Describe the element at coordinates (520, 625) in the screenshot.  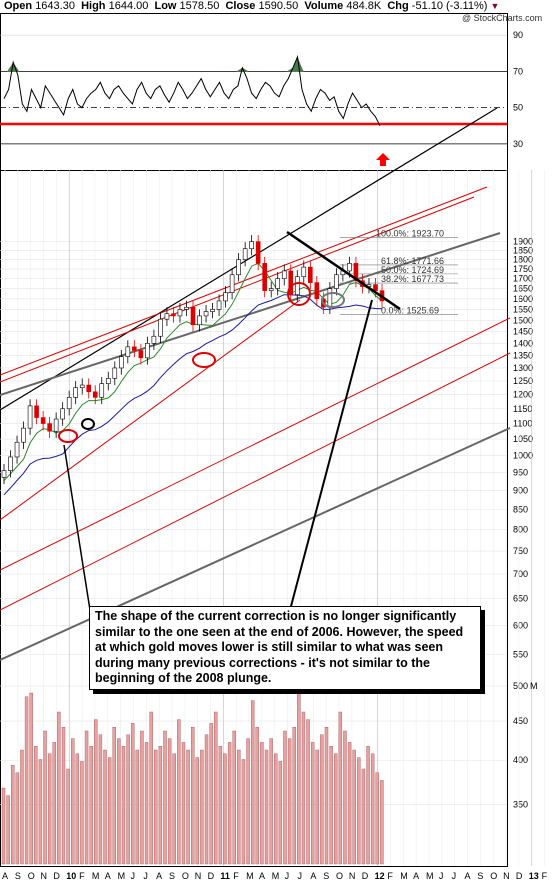
I see `price-tick-label: 600` at that location.